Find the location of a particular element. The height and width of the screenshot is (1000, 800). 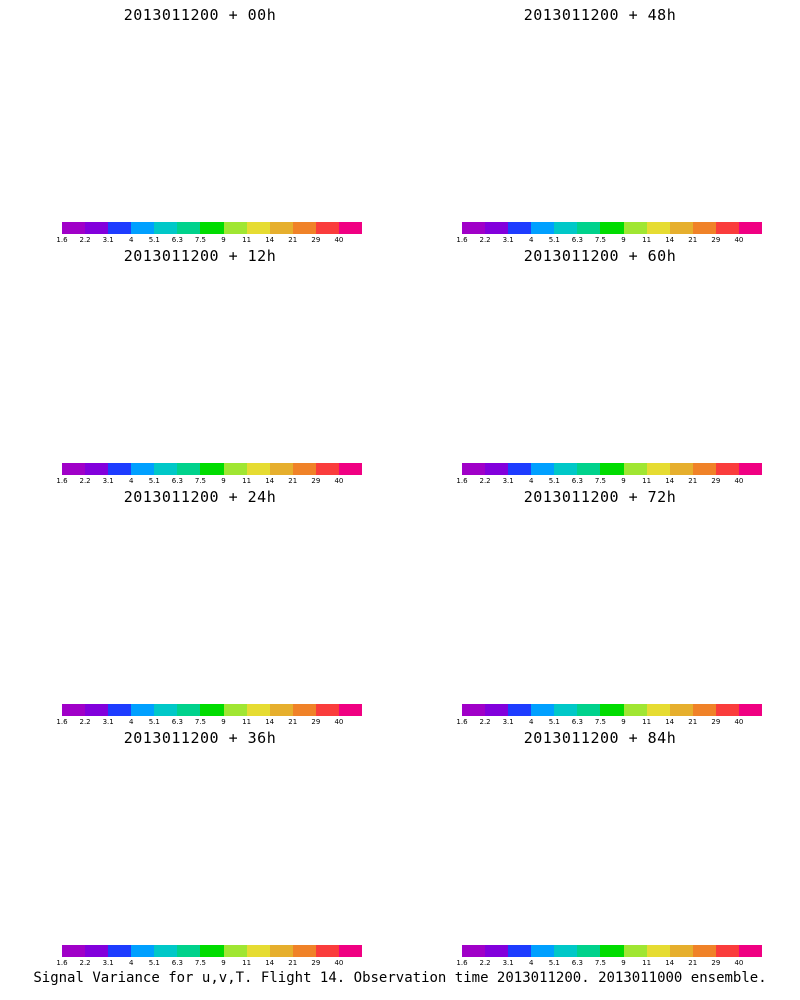

panel-title: 2013011200 + 00h is located at coordinates (200, 15).